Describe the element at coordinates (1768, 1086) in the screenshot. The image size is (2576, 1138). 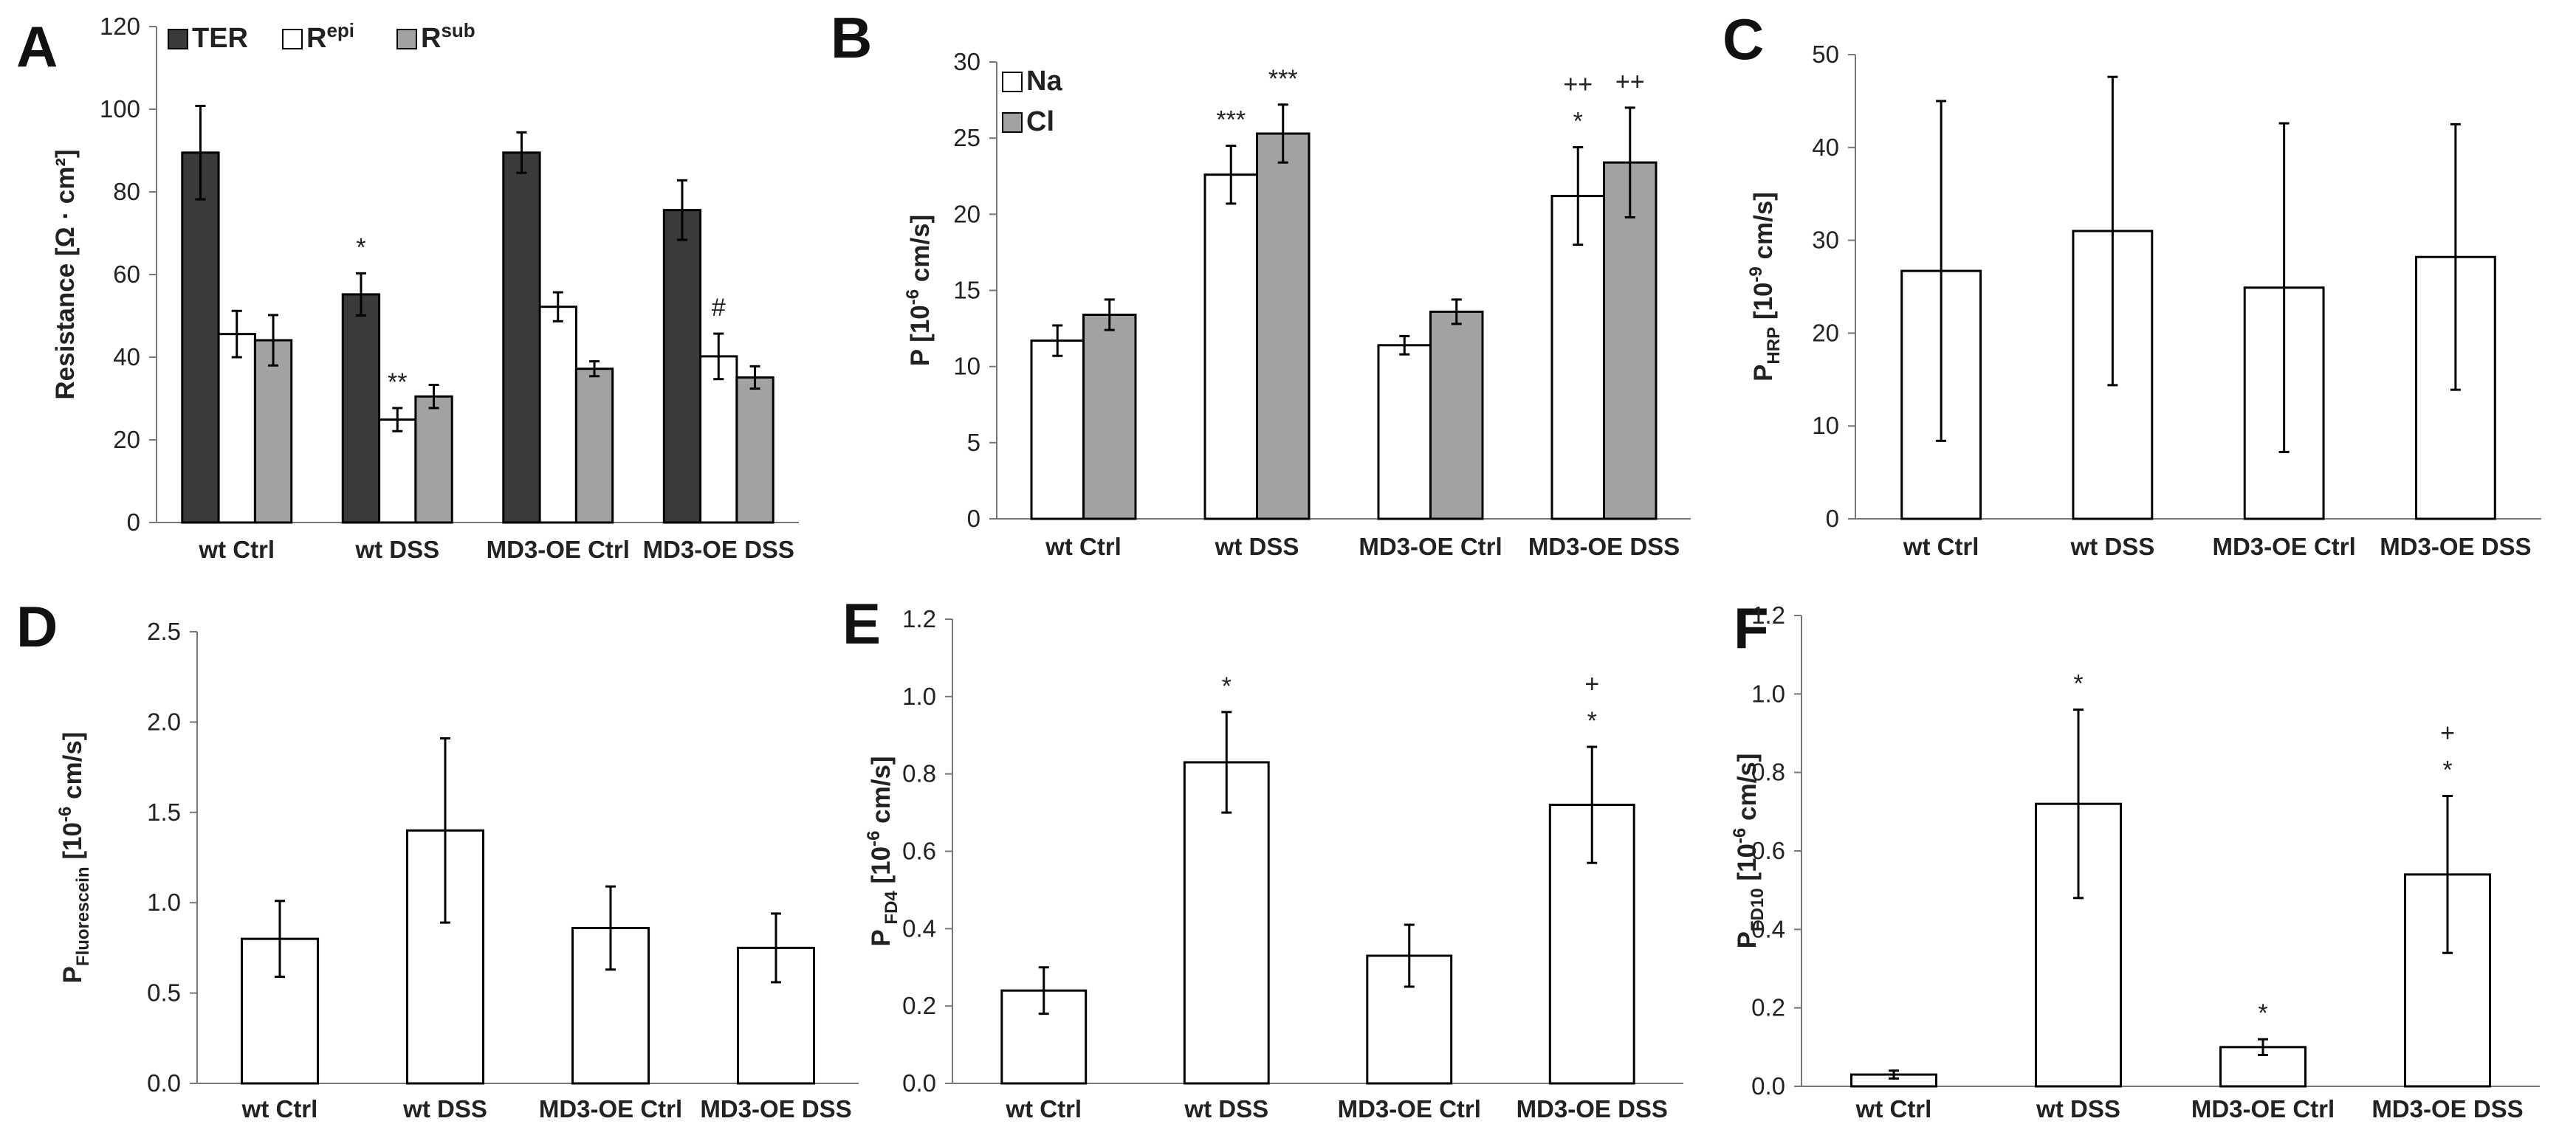
I see `panel-f-y-tick-label: 0.0` at that location.